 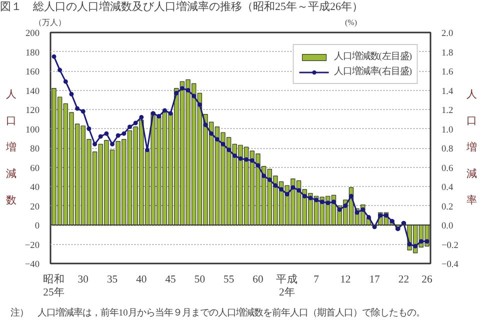 I want to click on x-tick-label: 50, so click(x=200, y=280).